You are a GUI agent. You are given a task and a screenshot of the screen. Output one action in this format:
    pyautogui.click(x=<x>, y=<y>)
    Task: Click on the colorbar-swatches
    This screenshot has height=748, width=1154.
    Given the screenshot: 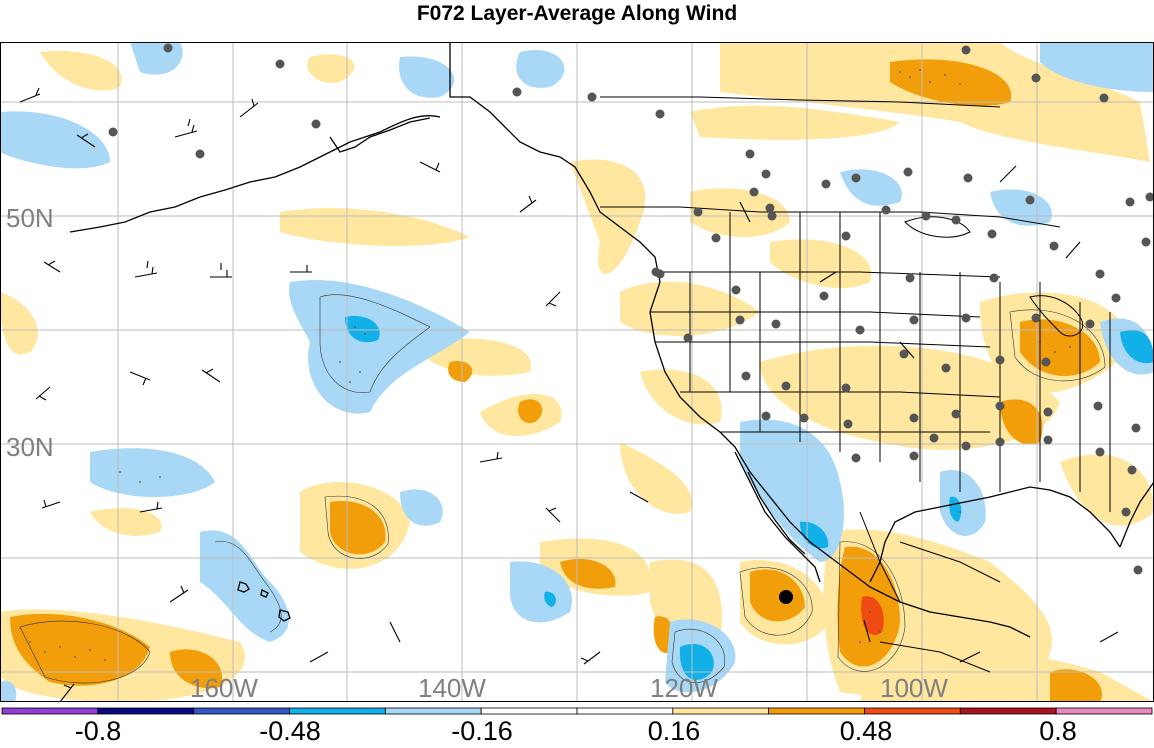 What is the action you would take?
    pyautogui.click(x=577, y=711)
    